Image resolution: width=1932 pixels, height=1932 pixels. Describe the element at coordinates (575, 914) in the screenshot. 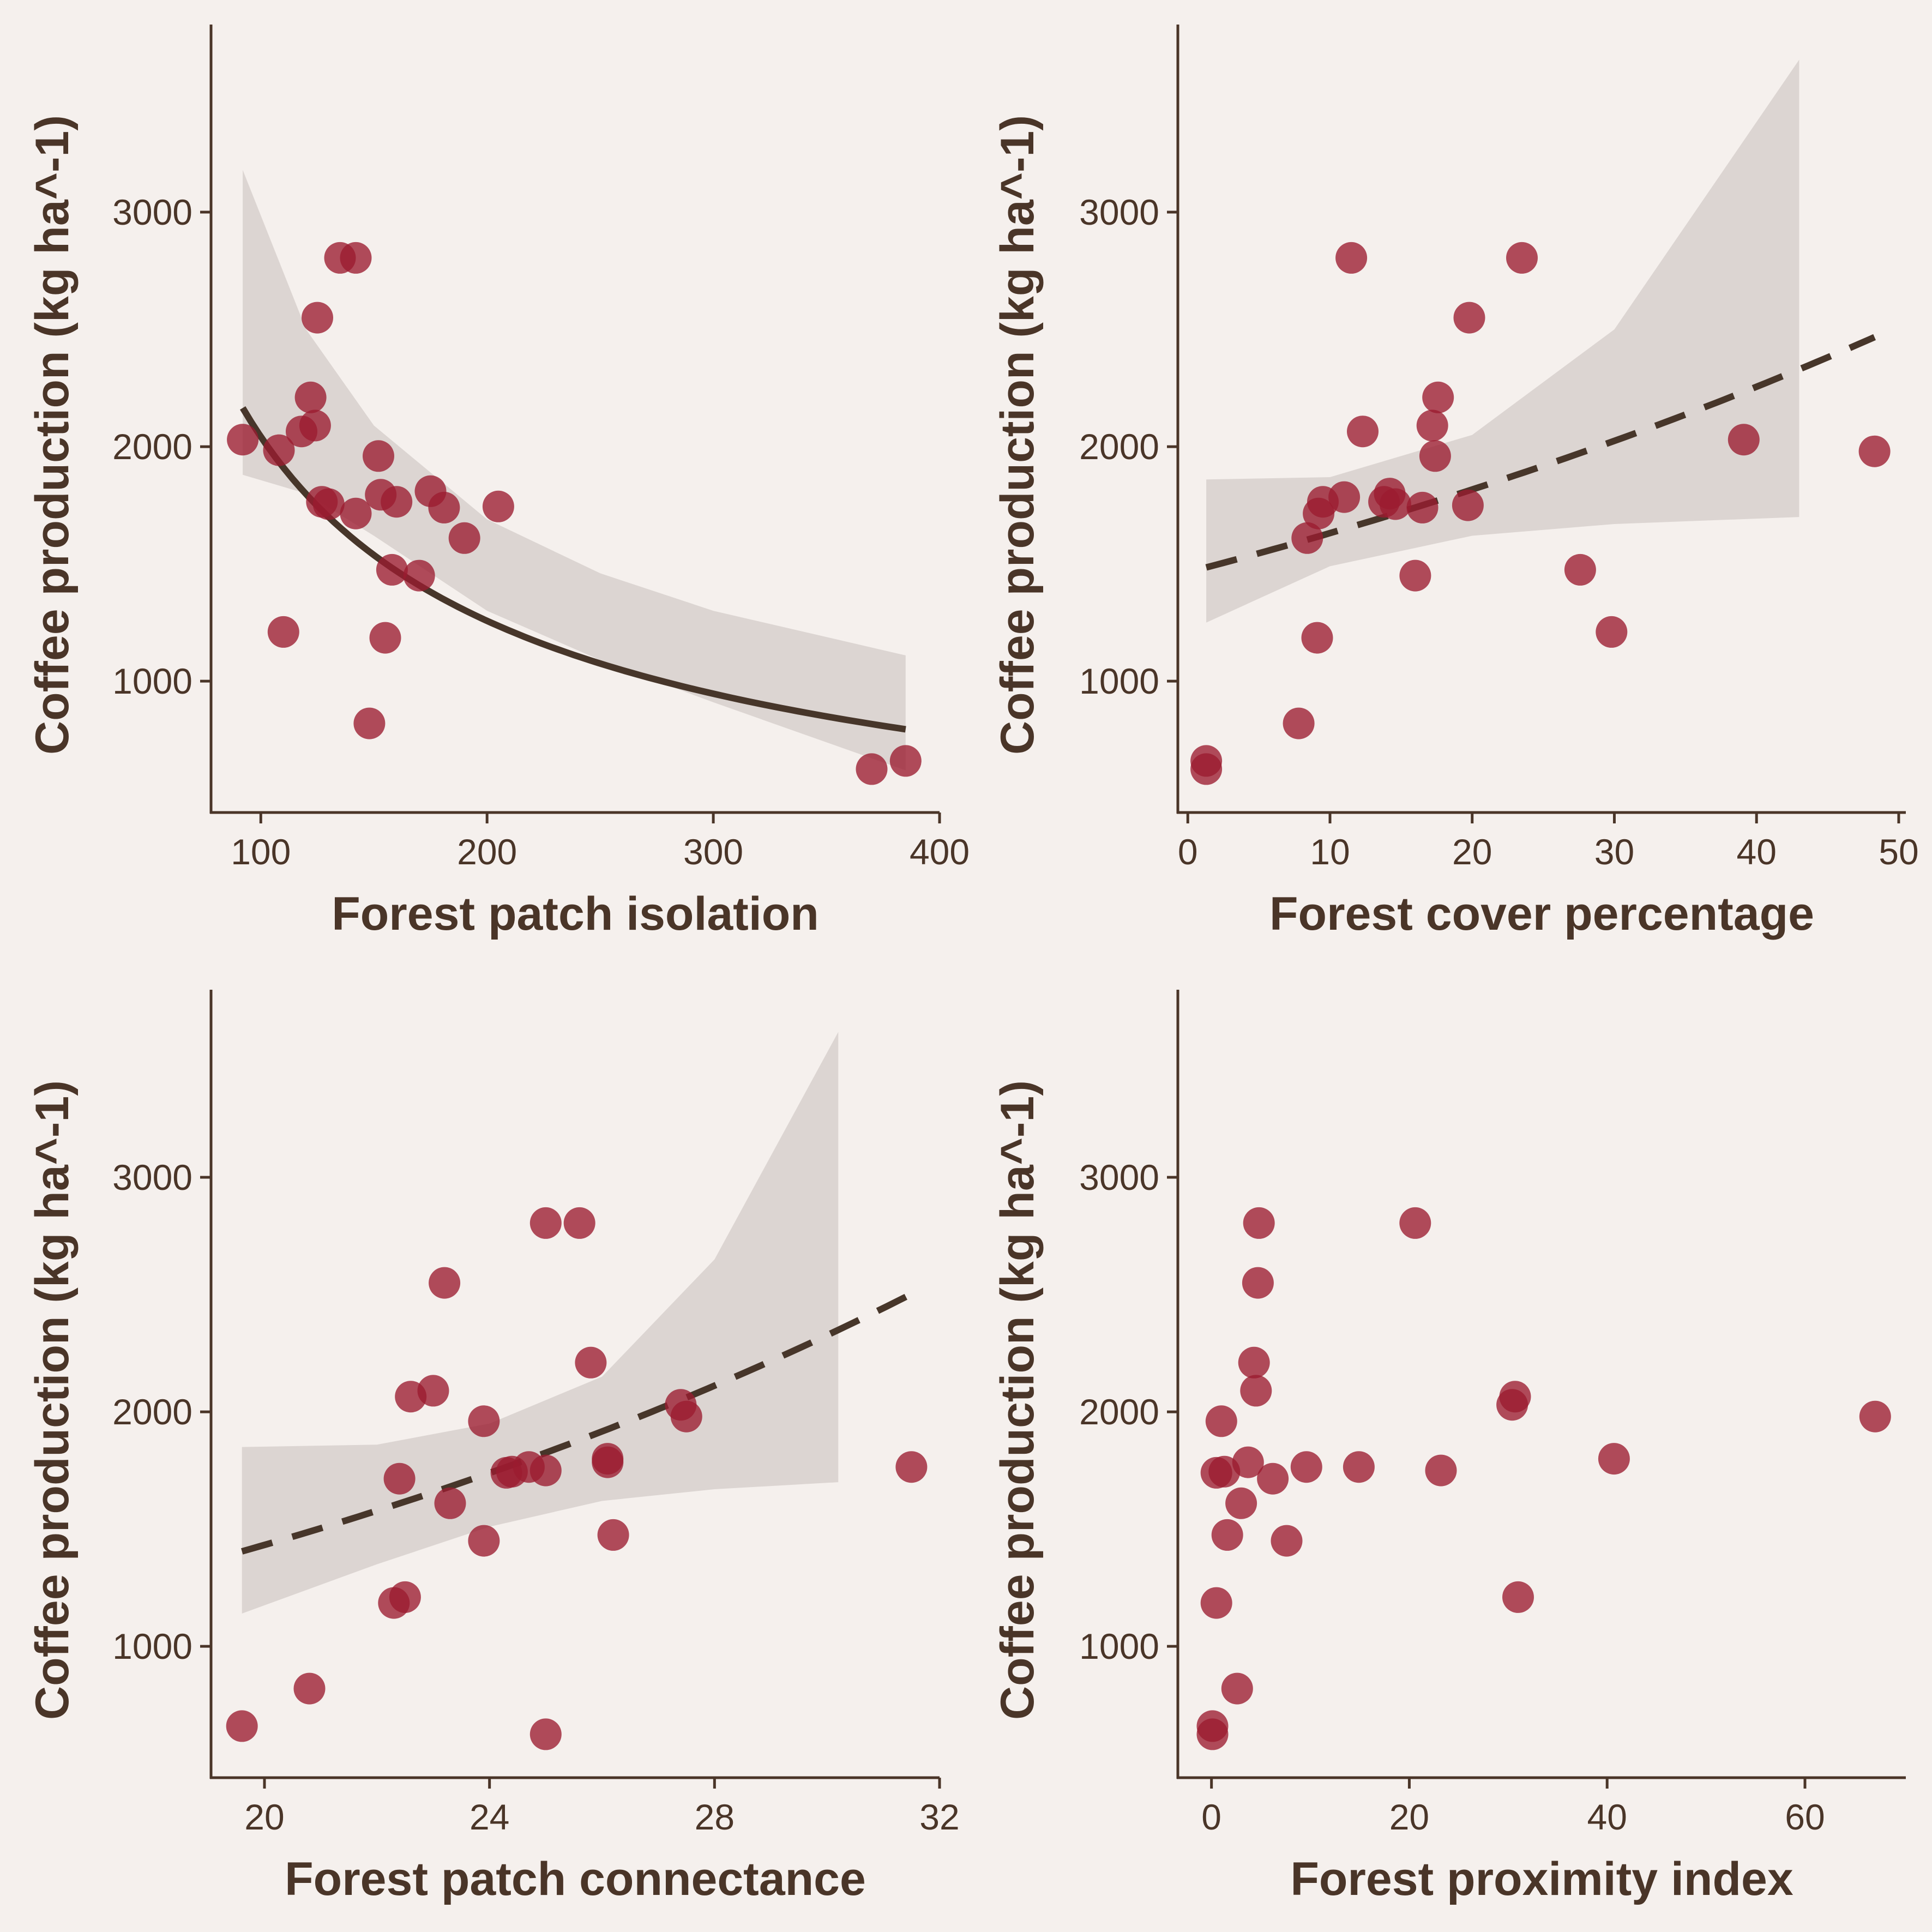

I see `x-axis-title: Forest patch isolation` at that location.